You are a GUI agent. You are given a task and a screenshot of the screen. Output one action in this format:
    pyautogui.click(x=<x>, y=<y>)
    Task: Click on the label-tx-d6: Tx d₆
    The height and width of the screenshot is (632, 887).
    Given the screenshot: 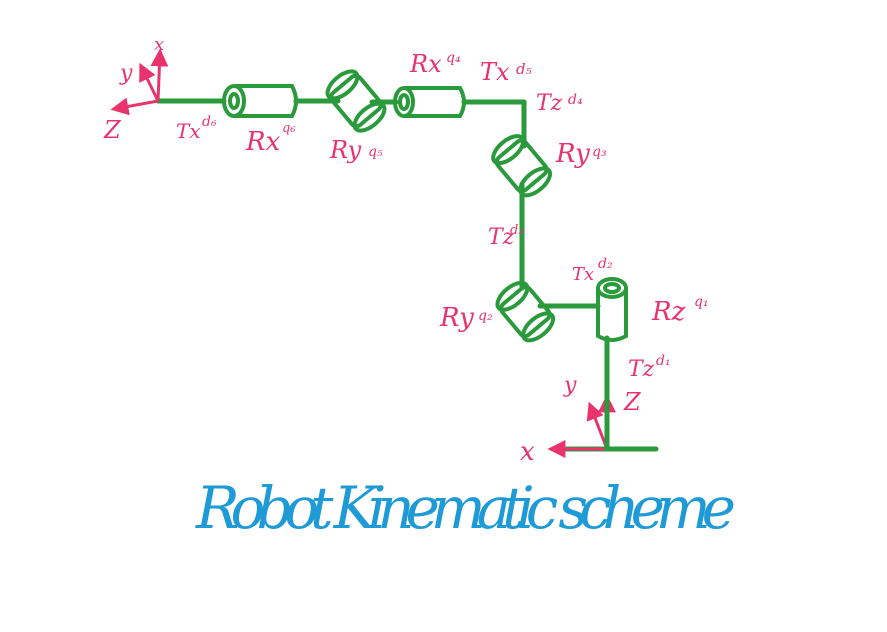 What is the action you would take?
    pyautogui.click(x=196, y=128)
    